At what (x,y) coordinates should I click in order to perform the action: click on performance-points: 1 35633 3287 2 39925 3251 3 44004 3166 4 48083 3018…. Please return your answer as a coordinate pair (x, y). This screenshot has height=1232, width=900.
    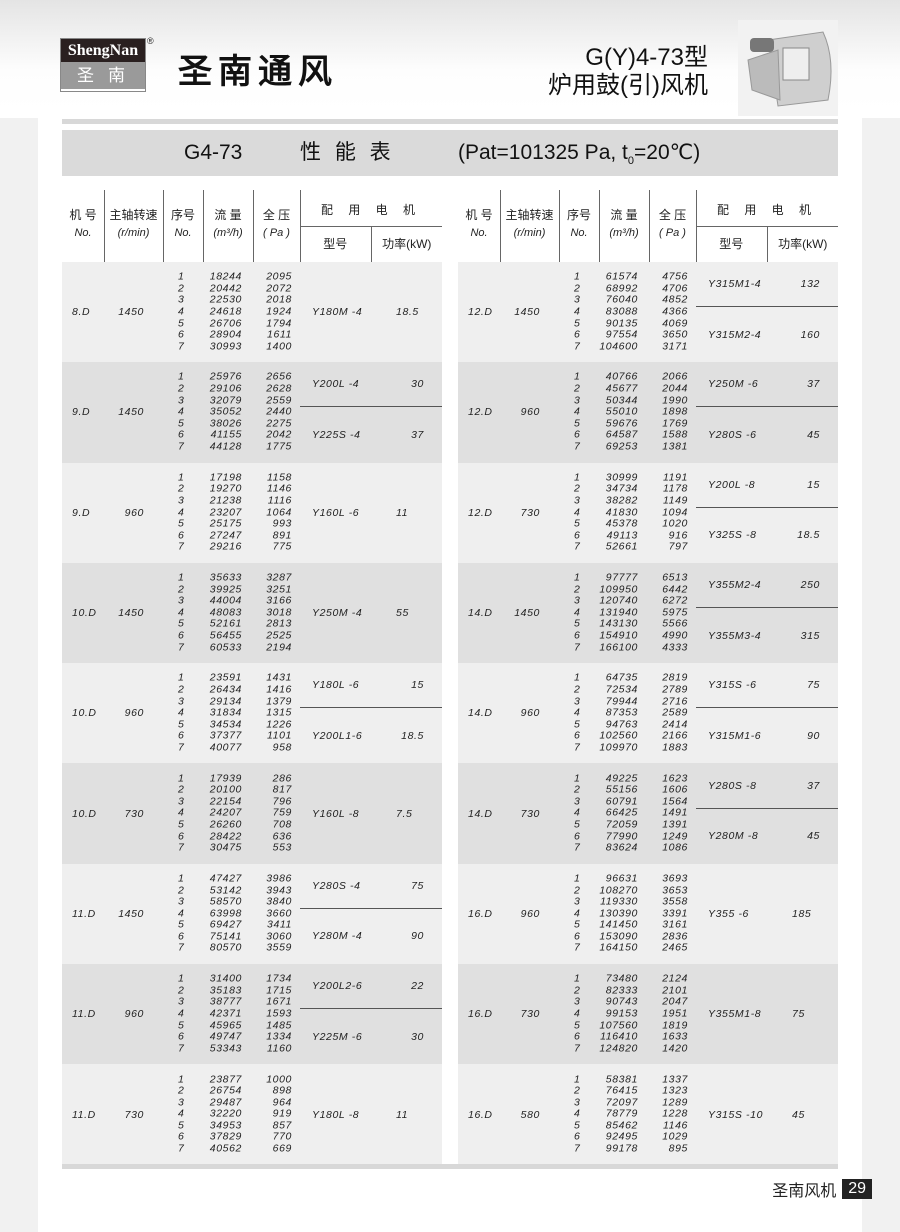
    Looking at the image, I should click on (234, 612).